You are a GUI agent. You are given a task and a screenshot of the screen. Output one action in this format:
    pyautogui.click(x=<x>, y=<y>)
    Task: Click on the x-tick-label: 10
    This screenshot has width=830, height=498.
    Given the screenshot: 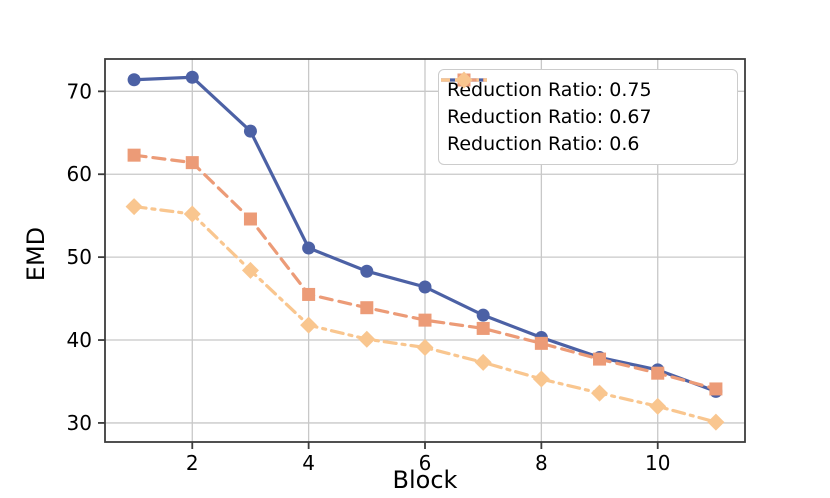 What is the action you would take?
    pyautogui.click(x=657, y=463)
    